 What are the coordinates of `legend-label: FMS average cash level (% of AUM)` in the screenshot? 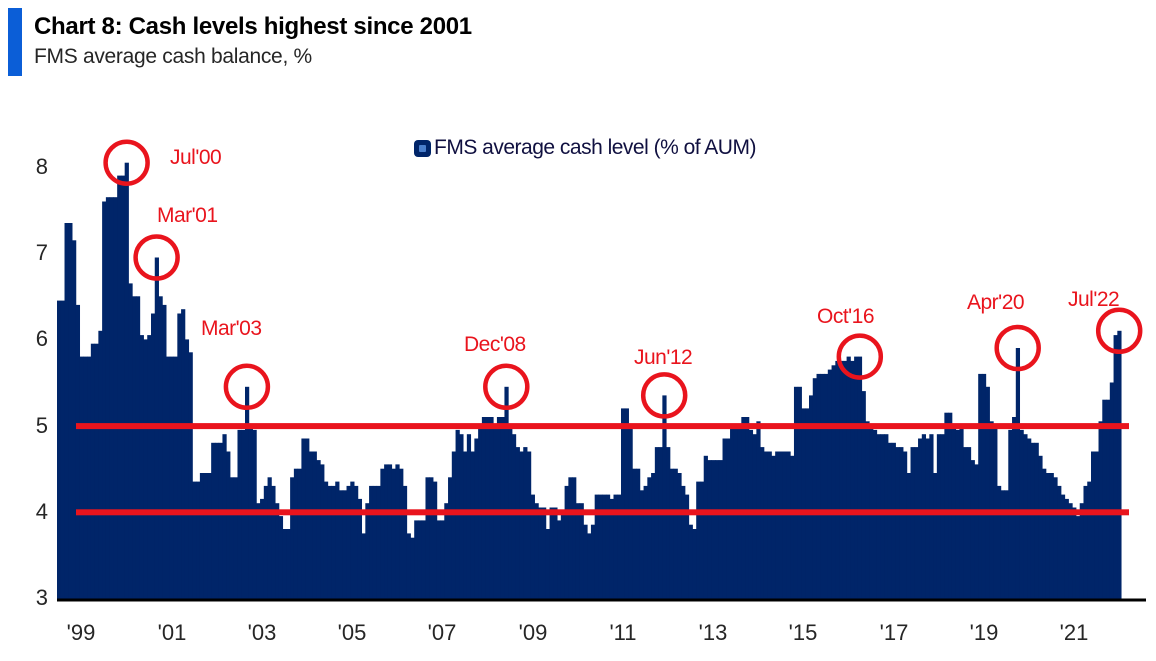 It's located at (595, 147).